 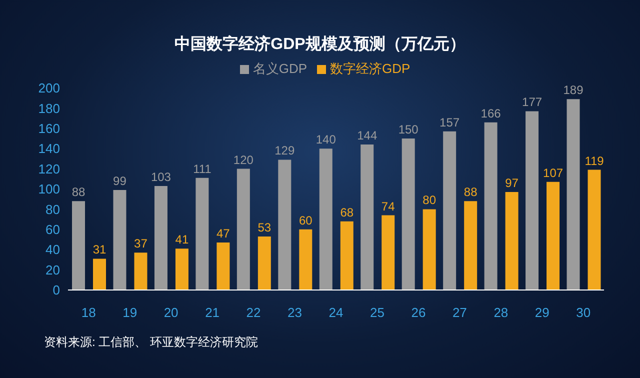 What do you see at coordinates (429, 200) in the screenshot?
I see `data-label: 80` at bounding box center [429, 200].